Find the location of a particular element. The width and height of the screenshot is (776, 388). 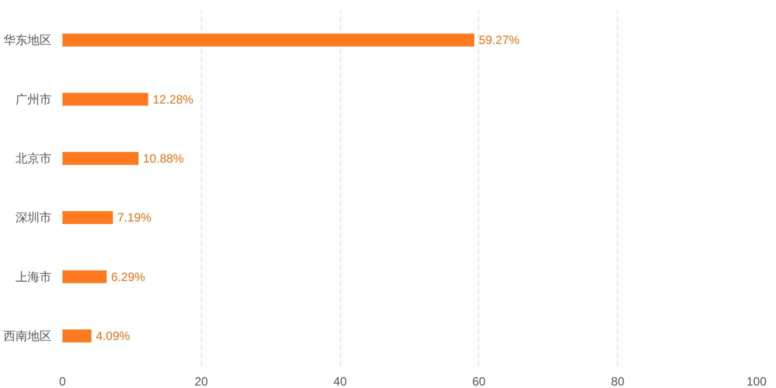

x-tick-label: 60 is located at coordinates (479, 381).